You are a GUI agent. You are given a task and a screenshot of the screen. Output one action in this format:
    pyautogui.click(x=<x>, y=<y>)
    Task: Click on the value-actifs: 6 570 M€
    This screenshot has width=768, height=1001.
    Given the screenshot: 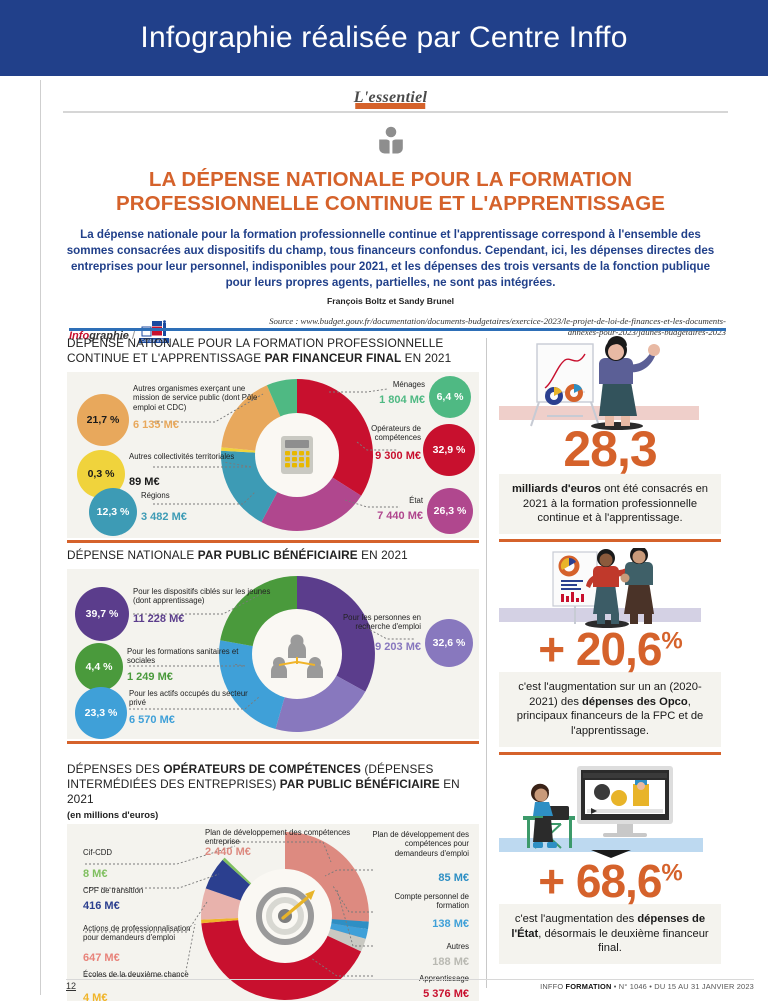 What is the action you would take?
    pyautogui.click(x=152, y=720)
    